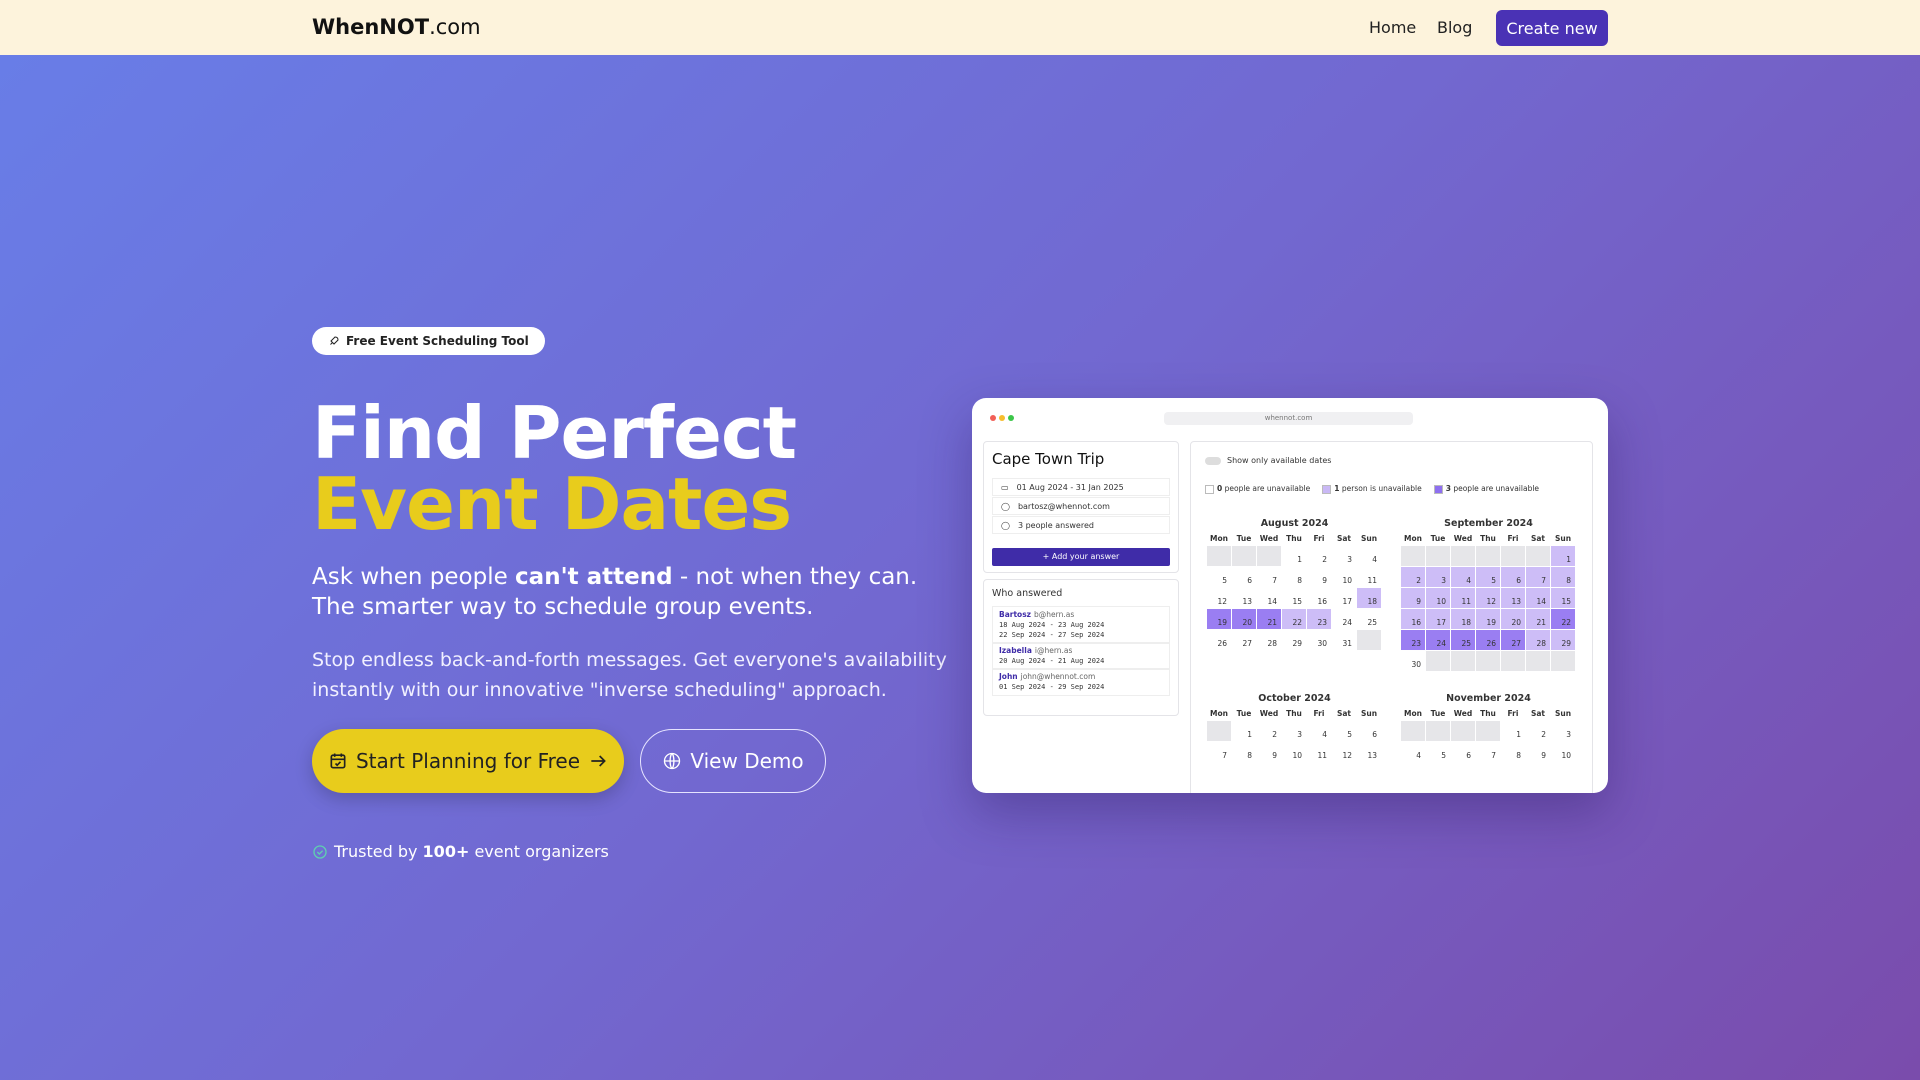  Describe the element at coordinates (1369, 577) in the screenshot. I see `day-cell: 11` at that location.